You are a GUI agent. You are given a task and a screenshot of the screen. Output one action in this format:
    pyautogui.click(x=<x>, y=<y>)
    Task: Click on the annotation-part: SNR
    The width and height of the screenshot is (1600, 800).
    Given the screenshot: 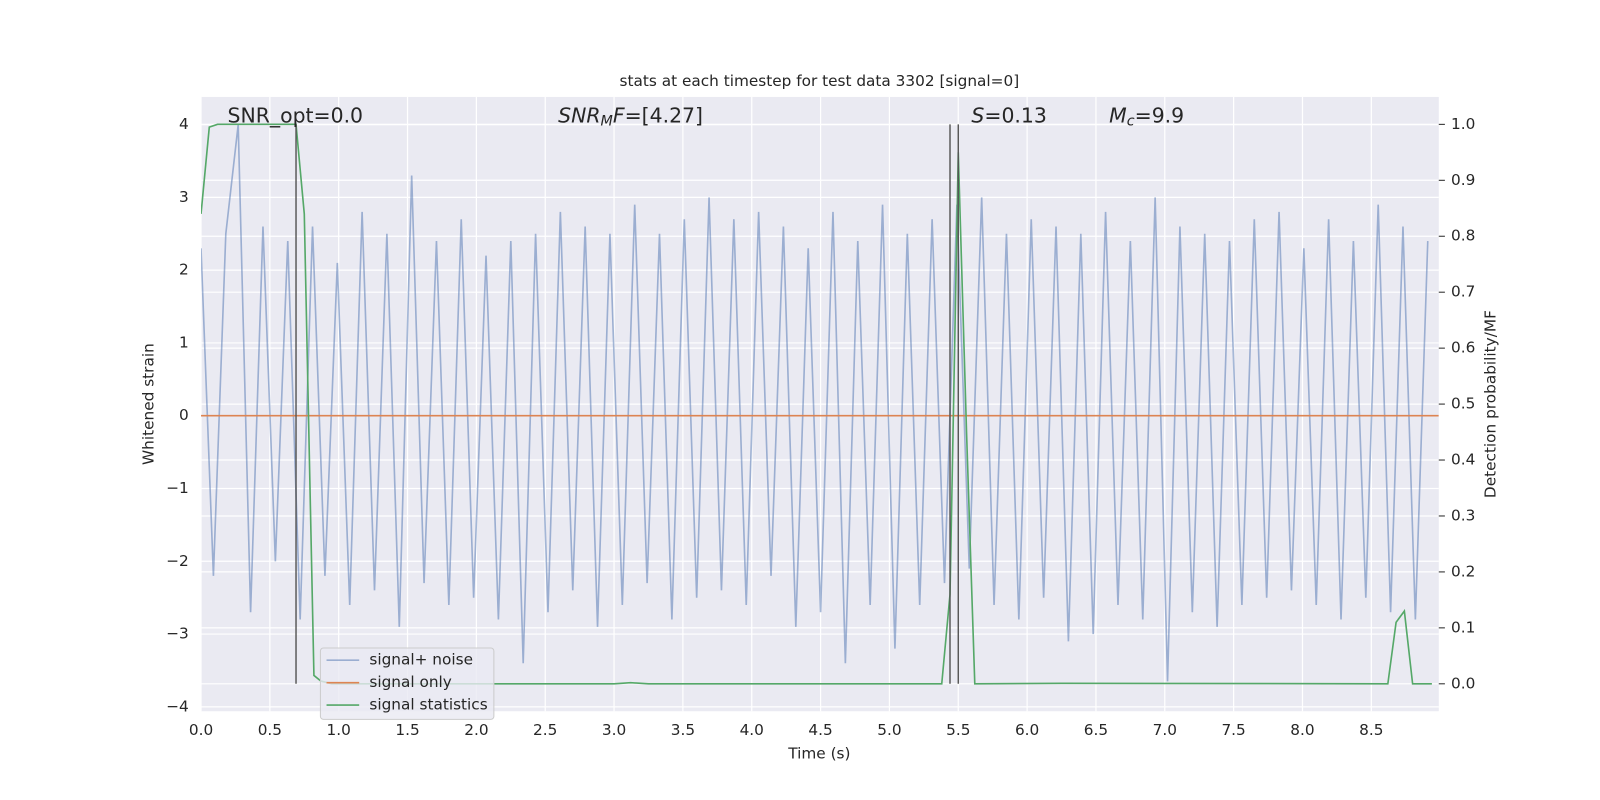 What is the action you would take?
    pyautogui.click(x=579, y=115)
    